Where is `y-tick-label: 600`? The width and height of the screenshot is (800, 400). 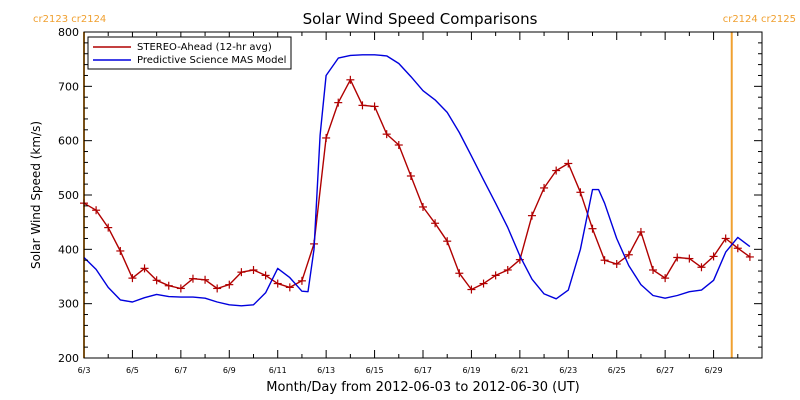 y-tick-label: 600 is located at coordinates (68, 141).